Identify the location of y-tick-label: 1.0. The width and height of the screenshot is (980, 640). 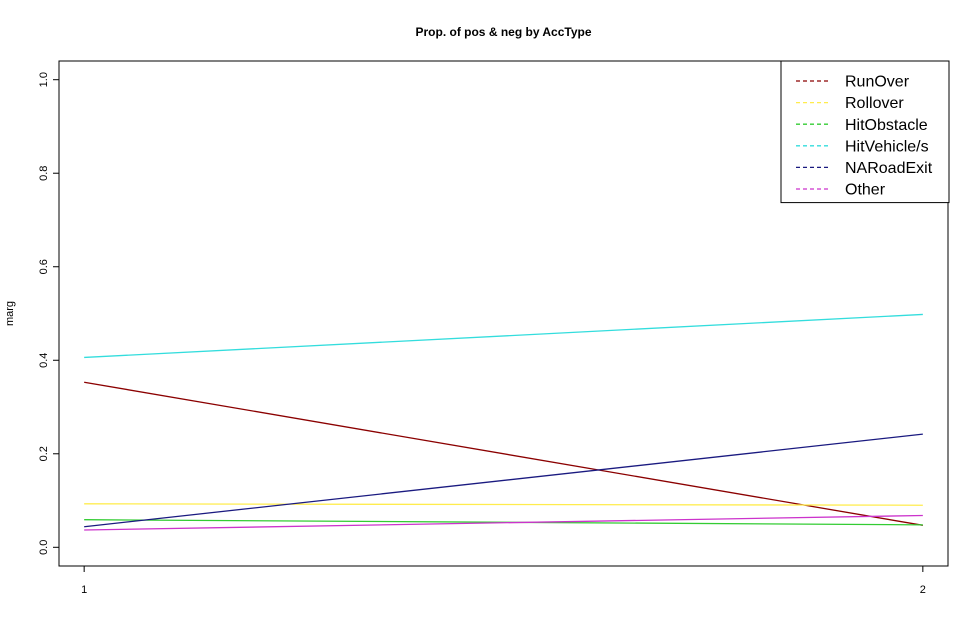
(44, 79).